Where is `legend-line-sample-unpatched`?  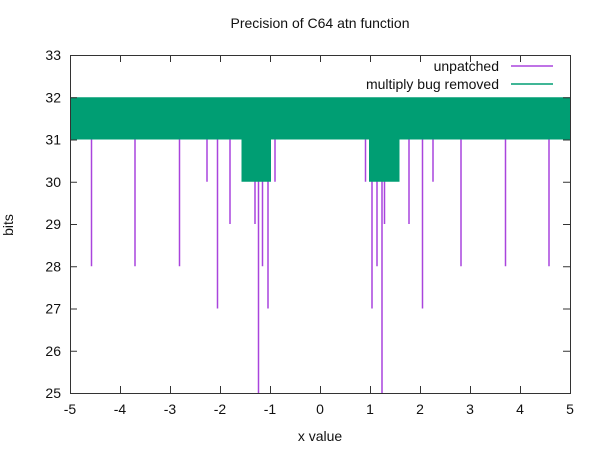
legend-line-sample-unpatched is located at coordinates (532, 66).